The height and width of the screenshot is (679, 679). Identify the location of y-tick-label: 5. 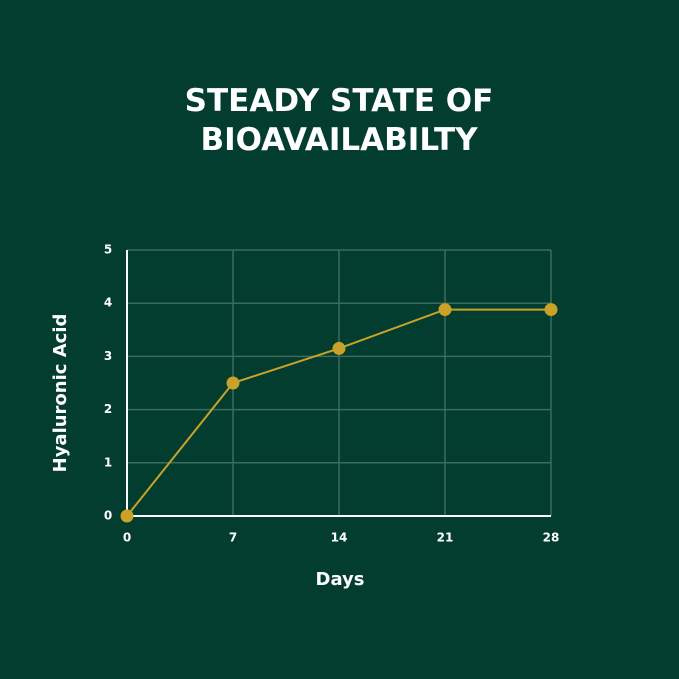
(108, 250).